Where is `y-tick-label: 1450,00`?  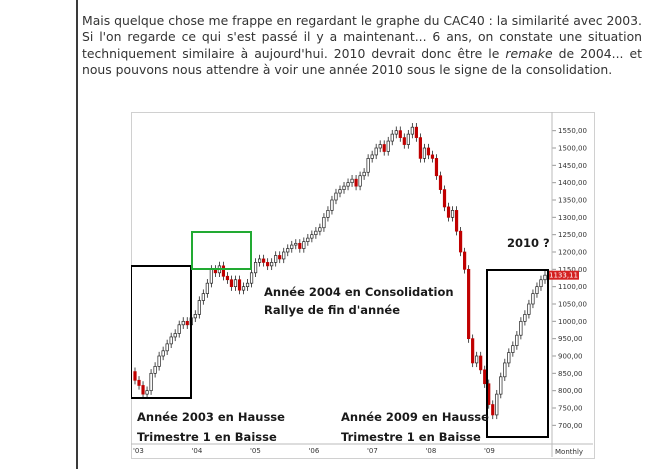 y-tick-label: 1450,00 is located at coordinates (572, 166).